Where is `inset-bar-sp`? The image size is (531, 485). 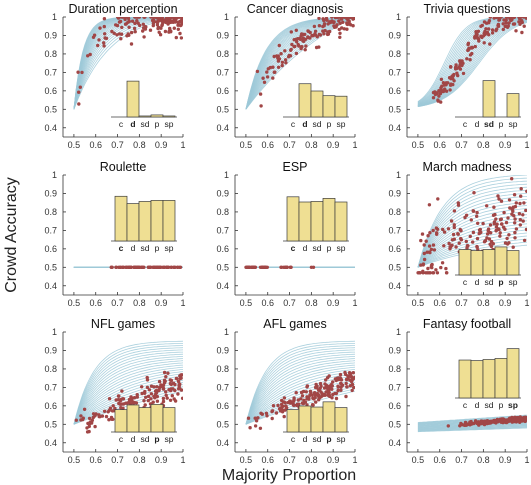
inset-bar-sp is located at coordinates (169, 221).